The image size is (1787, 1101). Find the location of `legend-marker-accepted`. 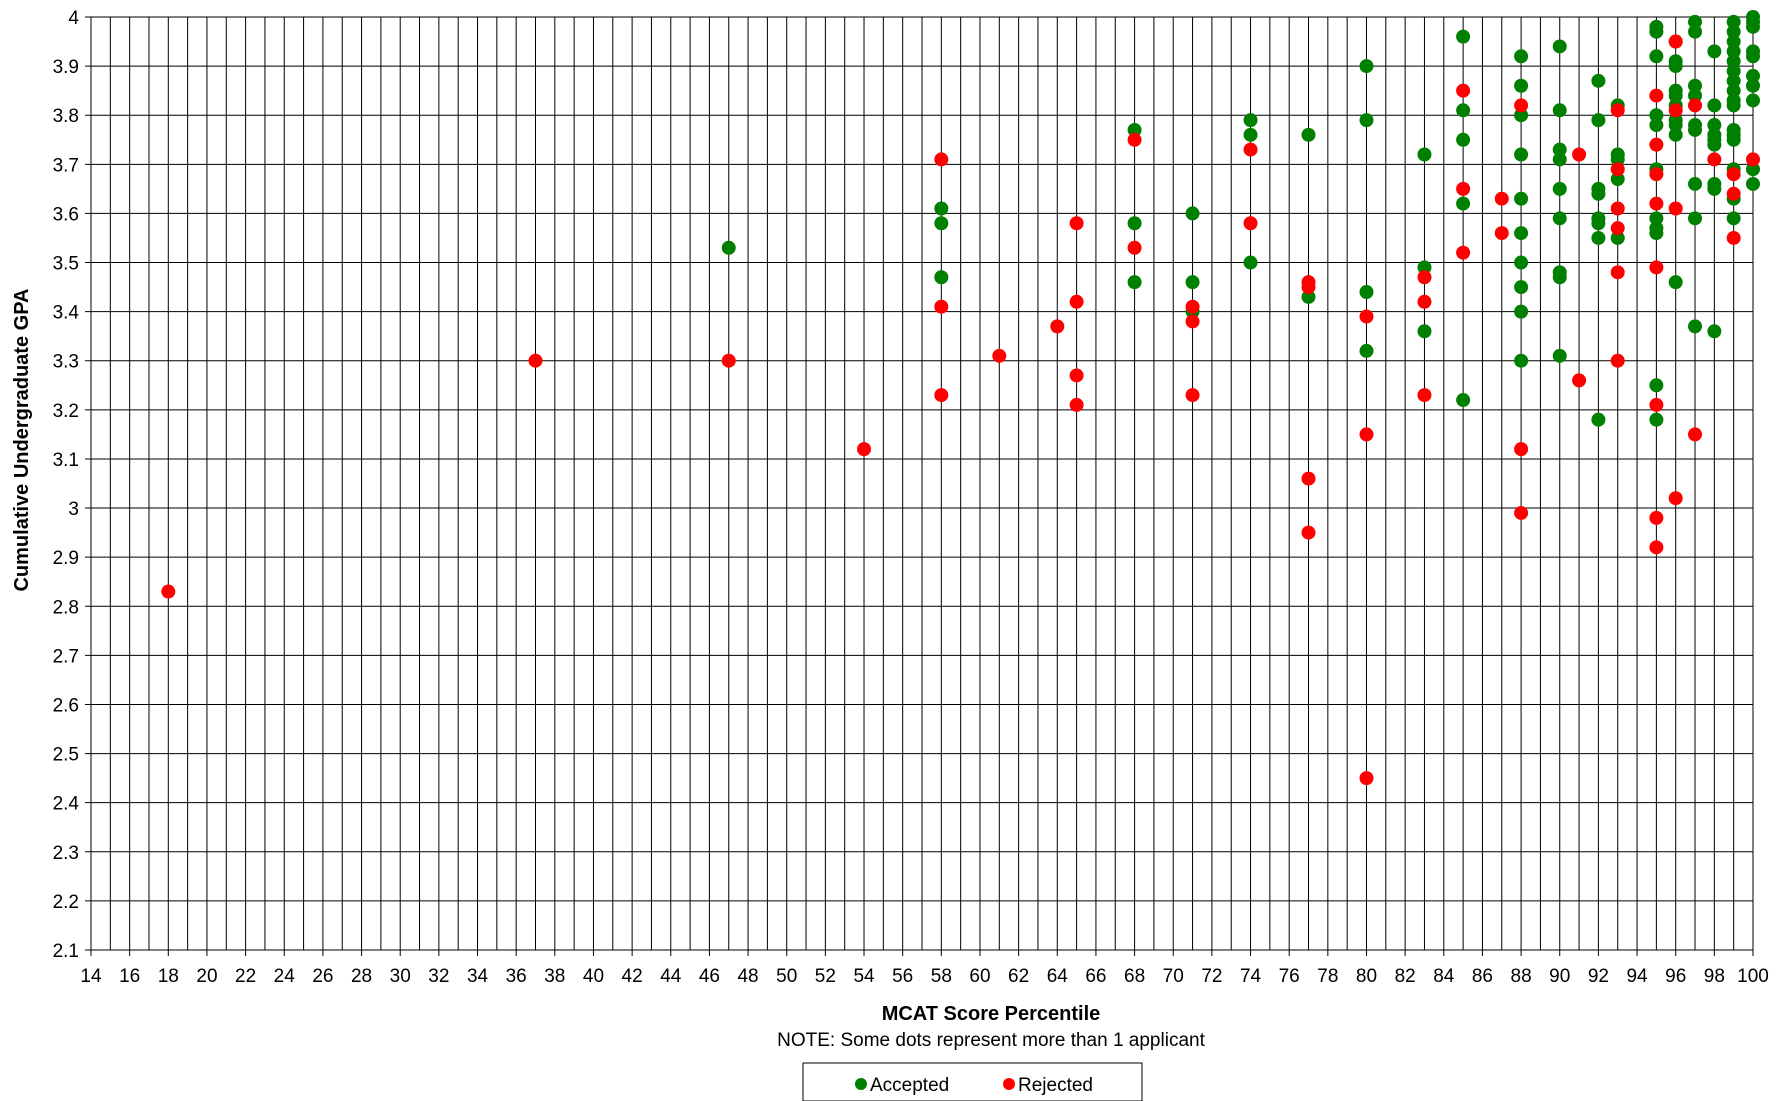

legend-marker-accepted is located at coordinates (861, 1084).